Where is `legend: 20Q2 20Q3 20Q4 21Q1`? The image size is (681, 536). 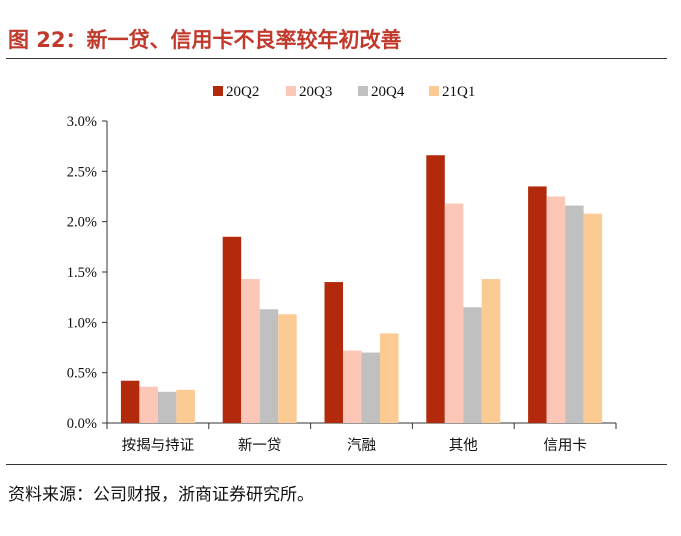
legend: 20Q2 20Q3 20Q4 21Q1 is located at coordinates (344, 92).